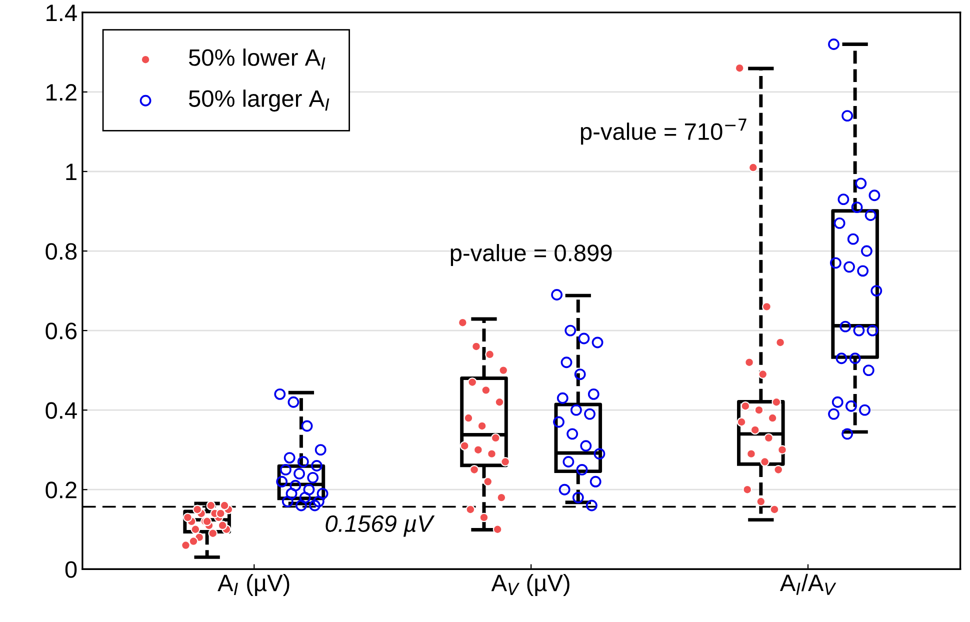 The image size is (970, 622). I want to click on annotation: p-value = 710$^{−7}$, so click(663, 131).